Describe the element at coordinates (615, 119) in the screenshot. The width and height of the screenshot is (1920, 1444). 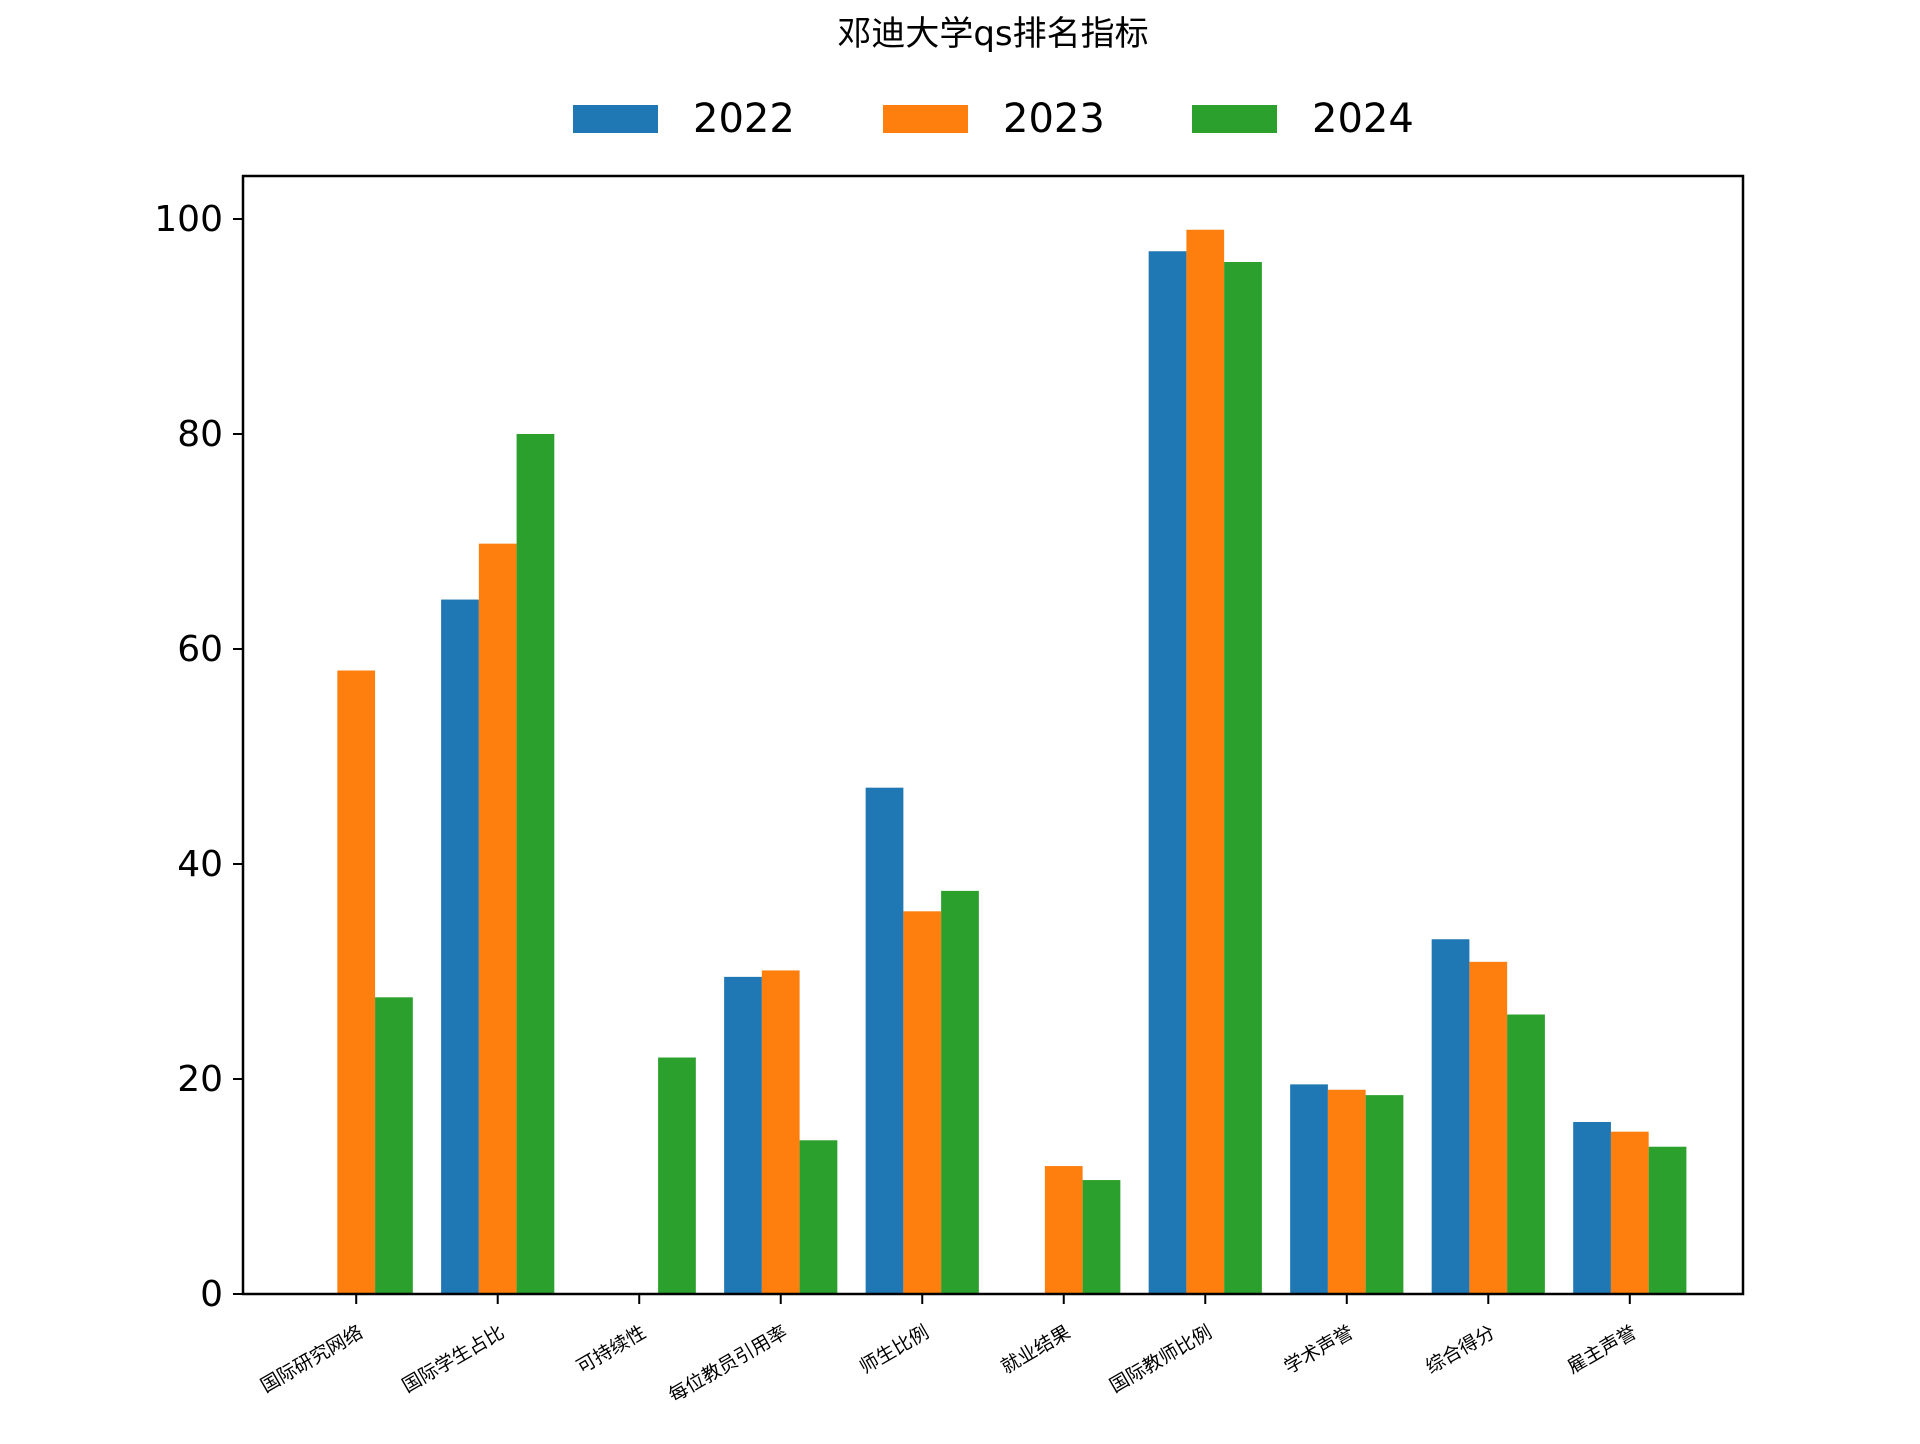
I see `legend-swatch-2022` at that location.